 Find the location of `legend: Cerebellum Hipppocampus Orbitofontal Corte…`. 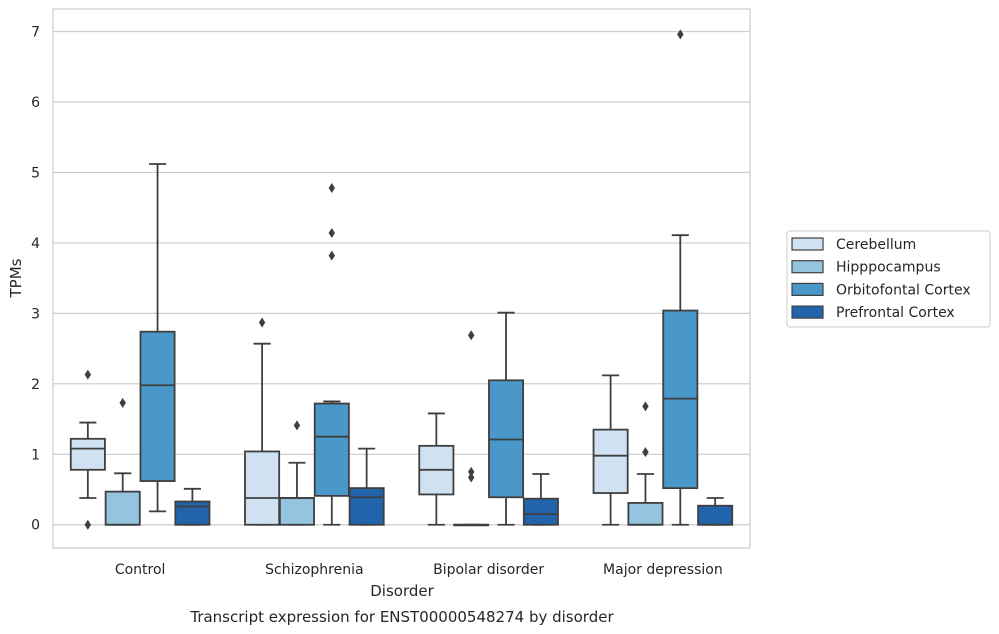

legend: Cerebellum Hipppocampus Orbitofontal Corte… is located at coordinates (888, 279).